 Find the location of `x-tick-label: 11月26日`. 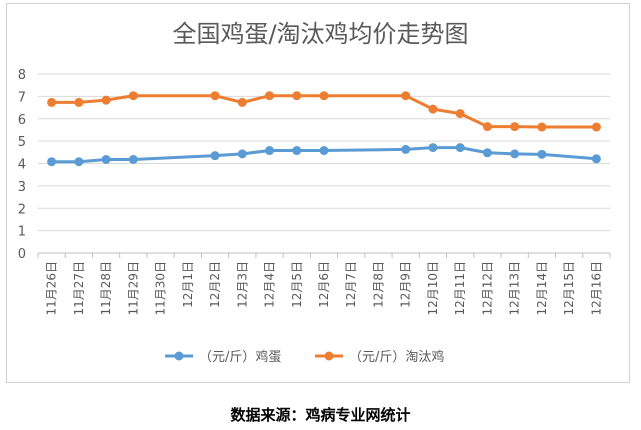

x-tick-label: 11月26日 is located at coordinates (52, 288).